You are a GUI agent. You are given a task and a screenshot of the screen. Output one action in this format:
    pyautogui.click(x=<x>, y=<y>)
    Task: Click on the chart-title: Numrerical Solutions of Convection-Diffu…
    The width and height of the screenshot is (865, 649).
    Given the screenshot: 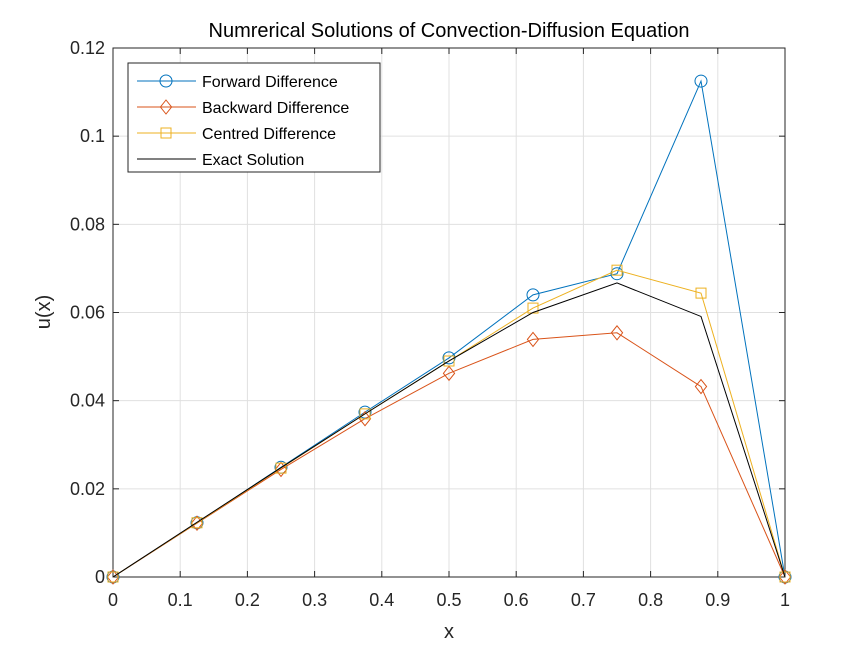 What is the action you would take?
    pyautogui.click(x=449, y=31)
    